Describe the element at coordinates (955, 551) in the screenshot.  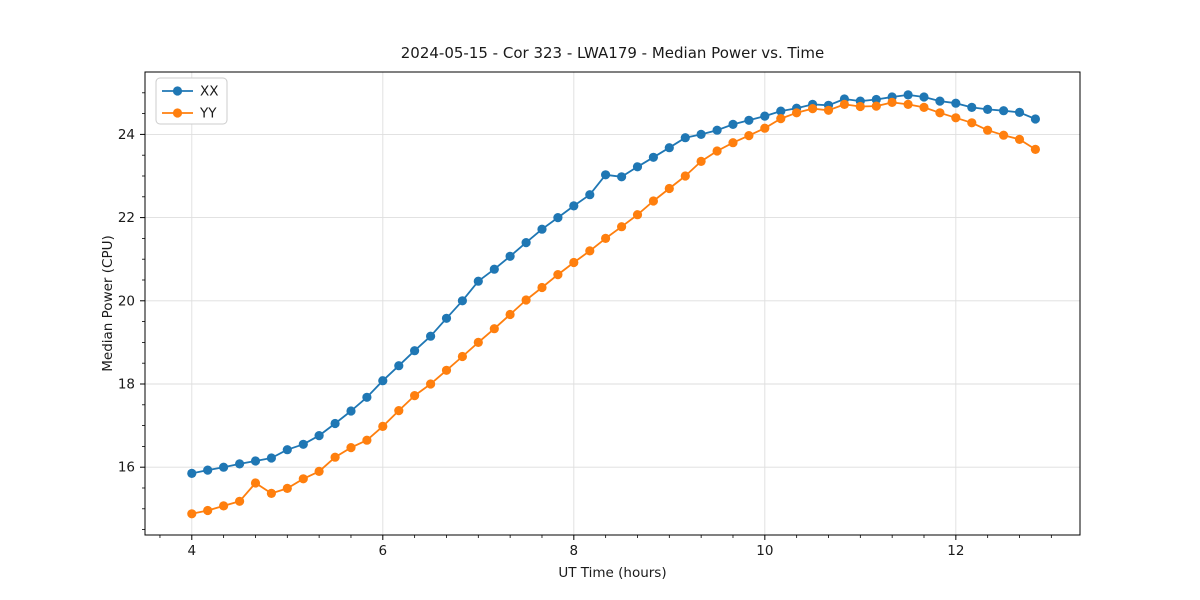
I see `x-tick-label: 12` at that location.